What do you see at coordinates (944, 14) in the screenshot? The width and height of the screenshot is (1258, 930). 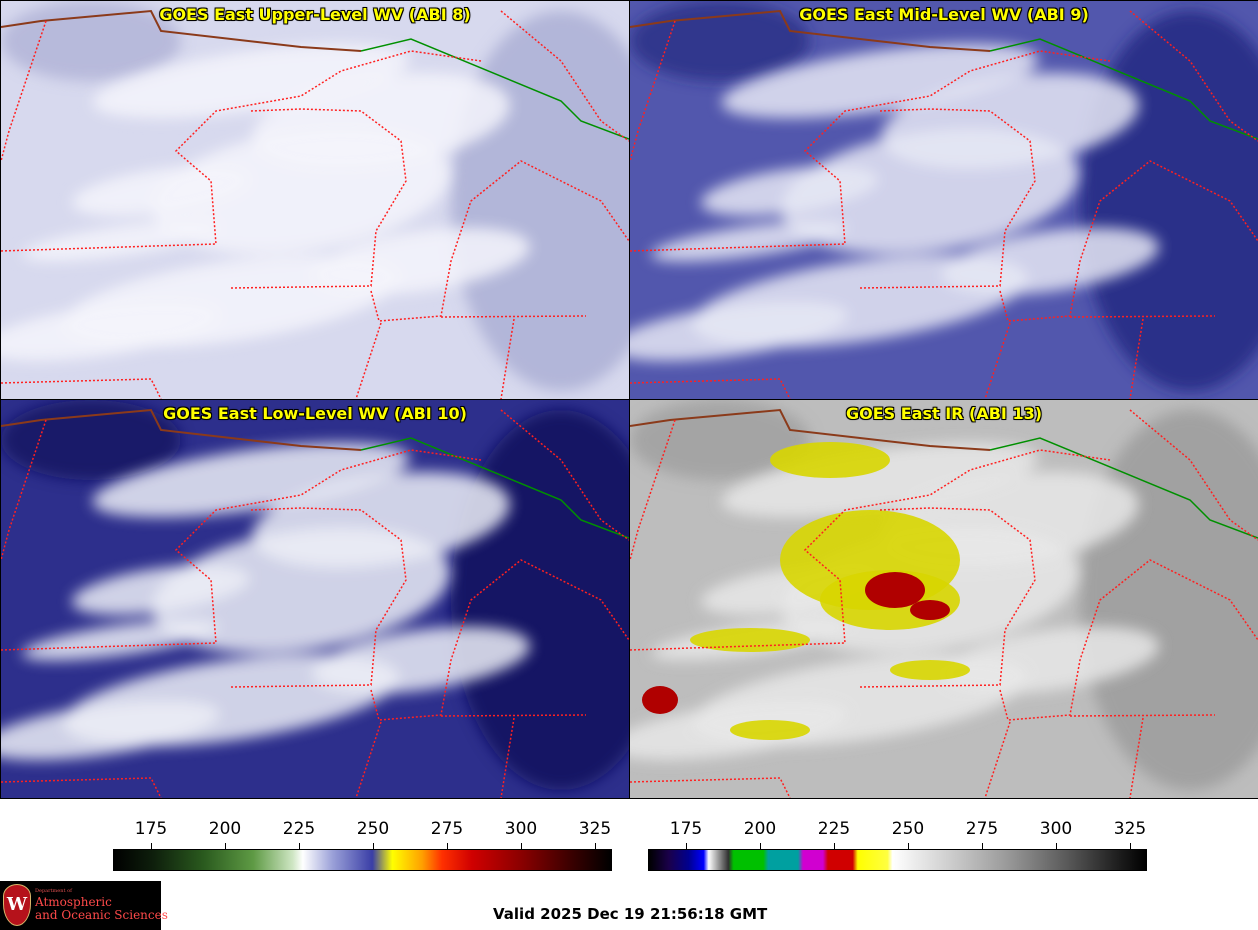 I see `panel-title: GOES East Mid-Level WV (ABI 9)` at bounding box center [944, 14].